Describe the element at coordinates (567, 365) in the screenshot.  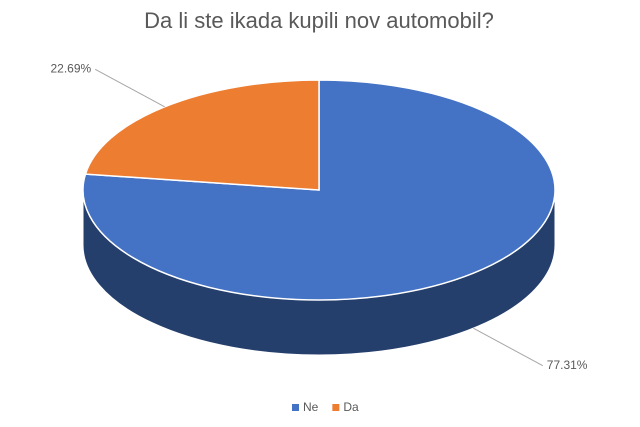
I see `data-label: 77.31%` at that location.